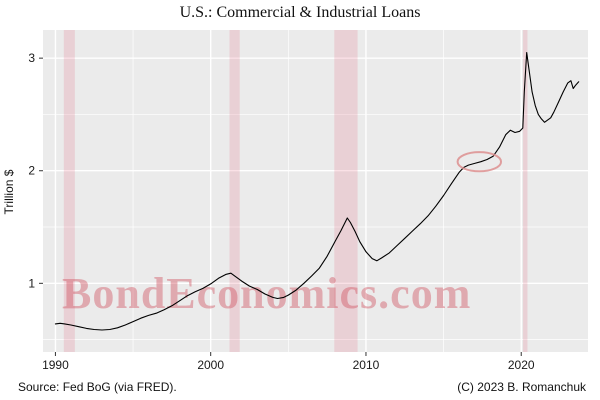 The image size is (600, 400). I want to click on x-tick-label: 1990, so click(55, 365).